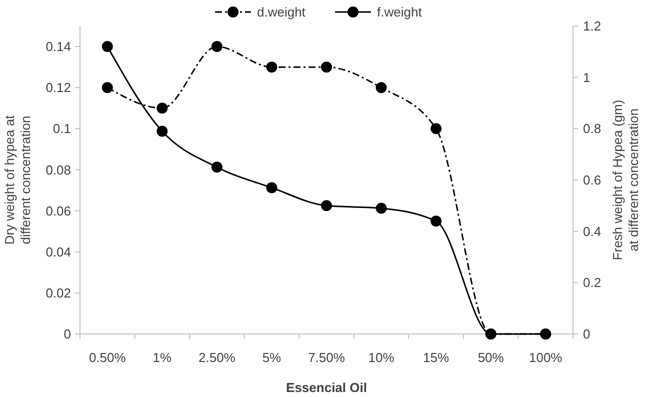  What do you see at coordinates (281, 12) in the screenshot?
I see `legend-label: d.weight` at bounding box center [281, 12].